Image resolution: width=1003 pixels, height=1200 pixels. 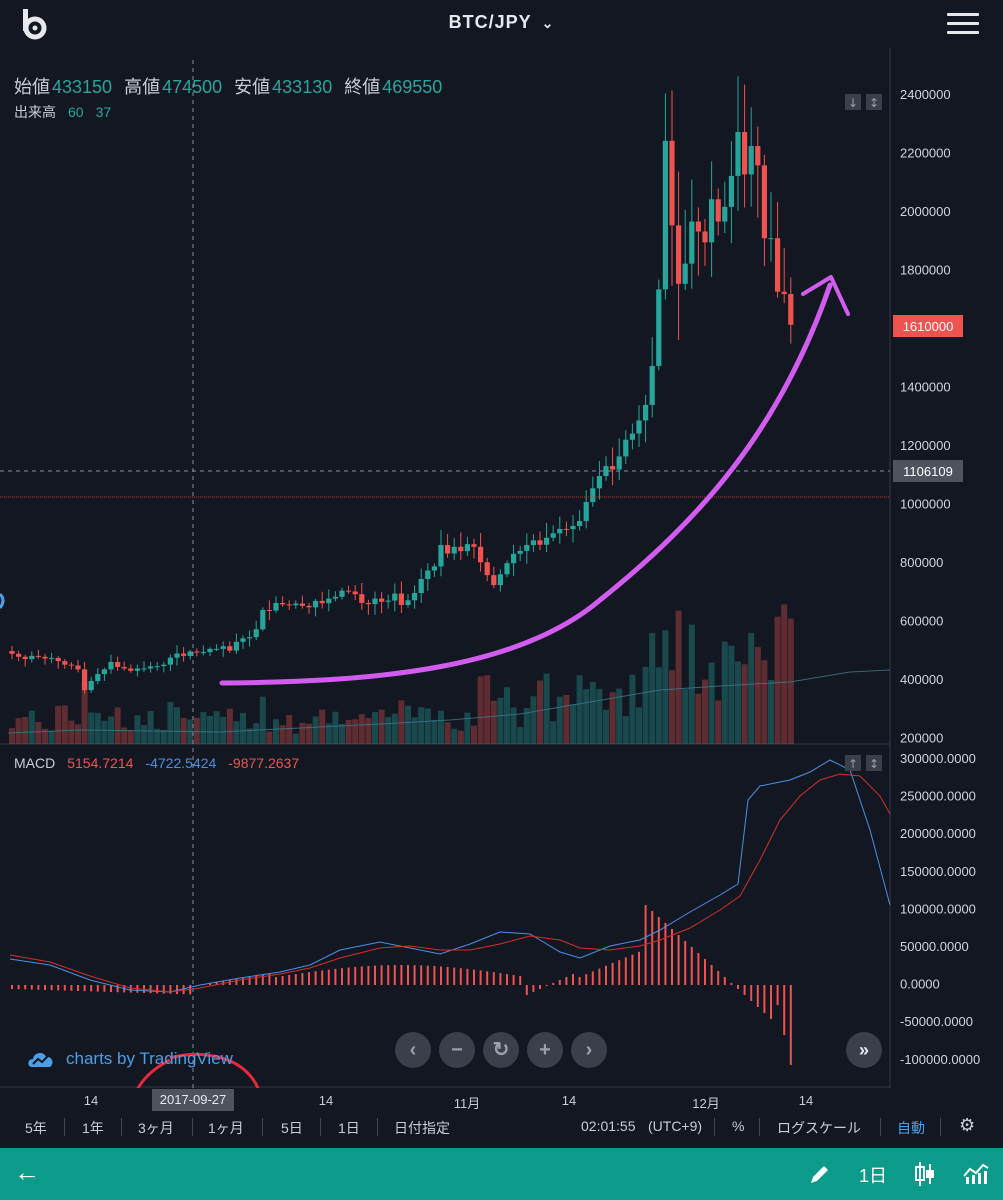 I want to click on candlestick-icon, so click(x=925, y=1174).